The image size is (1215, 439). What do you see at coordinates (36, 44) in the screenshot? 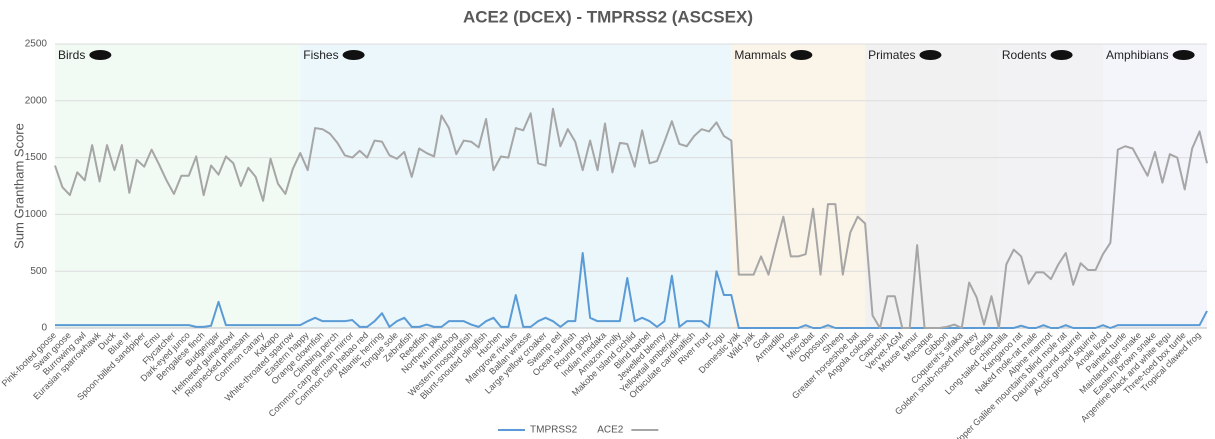
I see `y-tick-label: 2500` at bounding box center [36, 44].